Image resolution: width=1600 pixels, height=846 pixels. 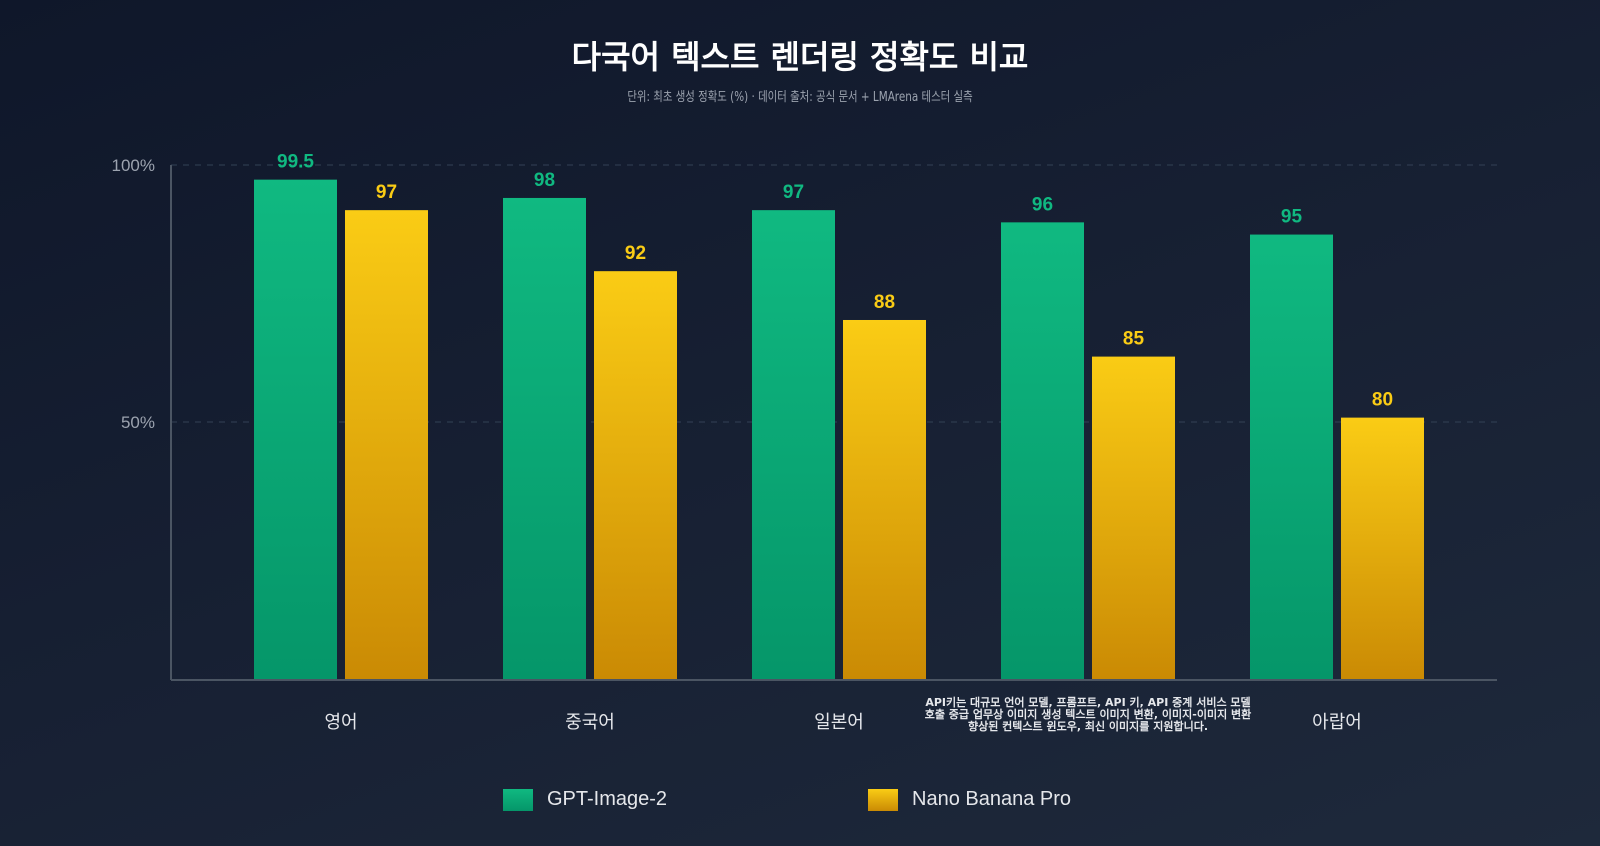 I want to click on x-tick-label: 아랍어, so click(x=1337, y=722).